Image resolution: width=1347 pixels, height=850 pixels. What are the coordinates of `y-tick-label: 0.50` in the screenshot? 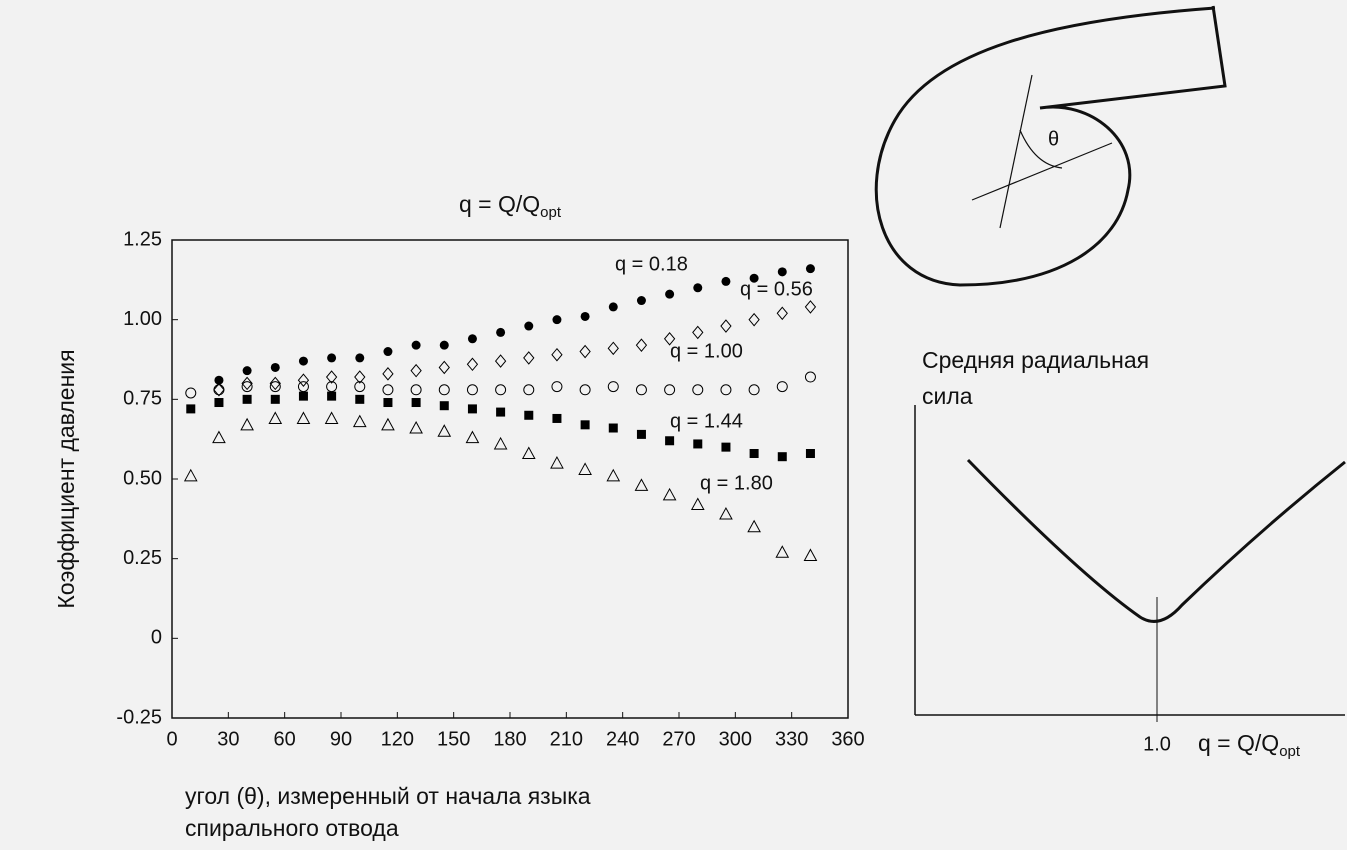 It's located at (142, 478).